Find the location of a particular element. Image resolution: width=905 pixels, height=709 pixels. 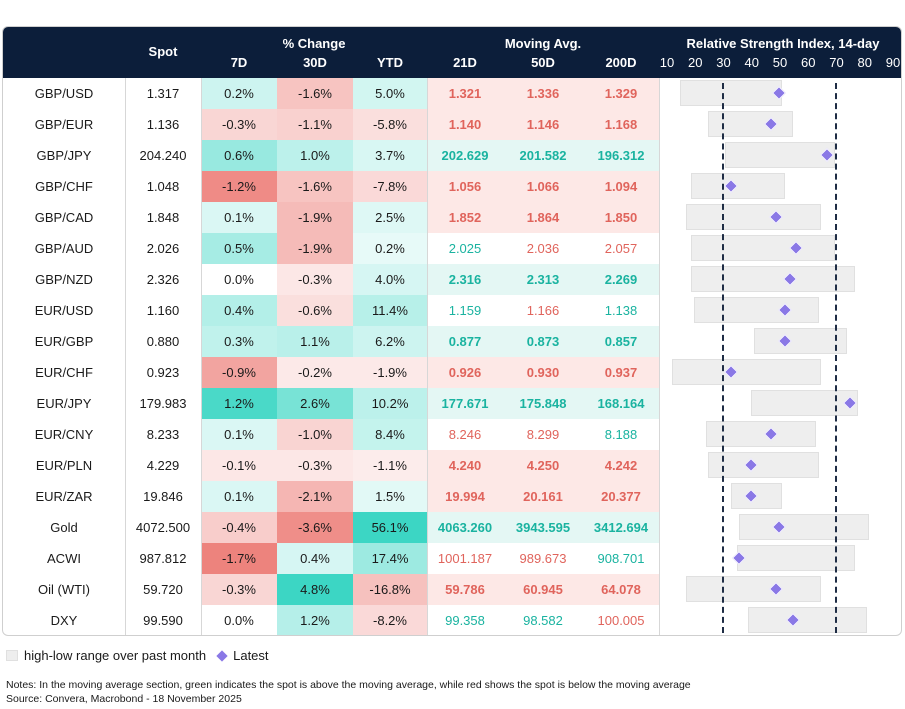

table-row: GBP/USD 1.317 0.2% -1.6% 5.0% 1.321 1.336 1.329 is located at coordinates (452, 93).